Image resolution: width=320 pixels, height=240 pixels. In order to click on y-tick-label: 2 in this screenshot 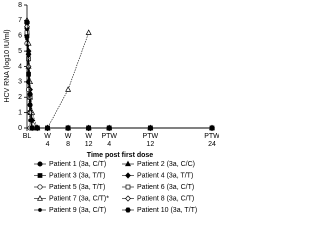, I will do `click(20, 97)`.